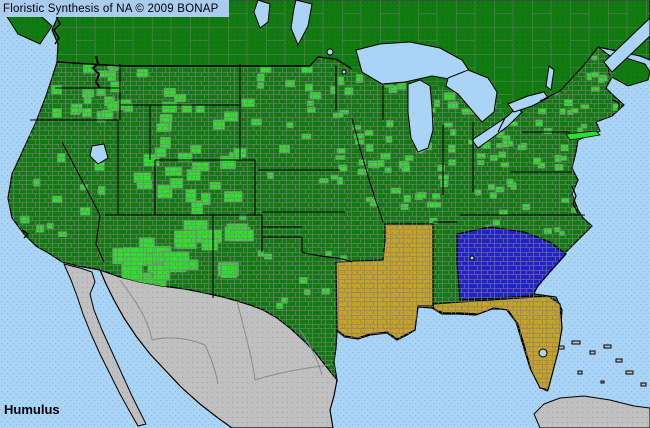  Describe the element at coordinates (471, 96) in the screenshot. I see `lake-huron` at that location.